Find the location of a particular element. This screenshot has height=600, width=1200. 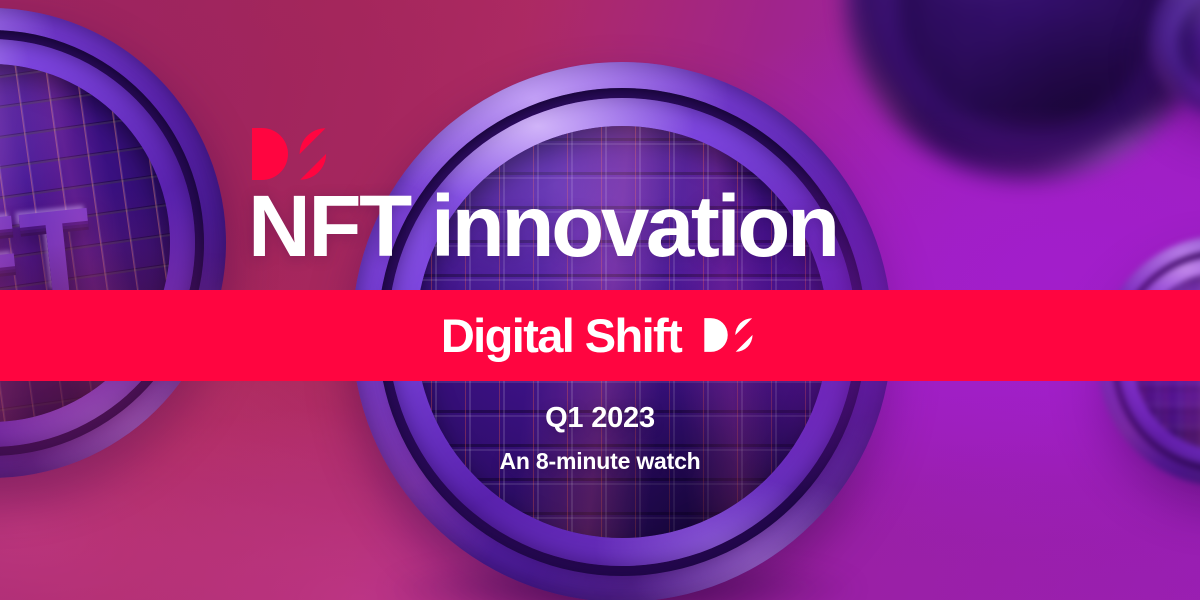

brand-banner-title: Digital Shift is located at coordinates (561, 335).